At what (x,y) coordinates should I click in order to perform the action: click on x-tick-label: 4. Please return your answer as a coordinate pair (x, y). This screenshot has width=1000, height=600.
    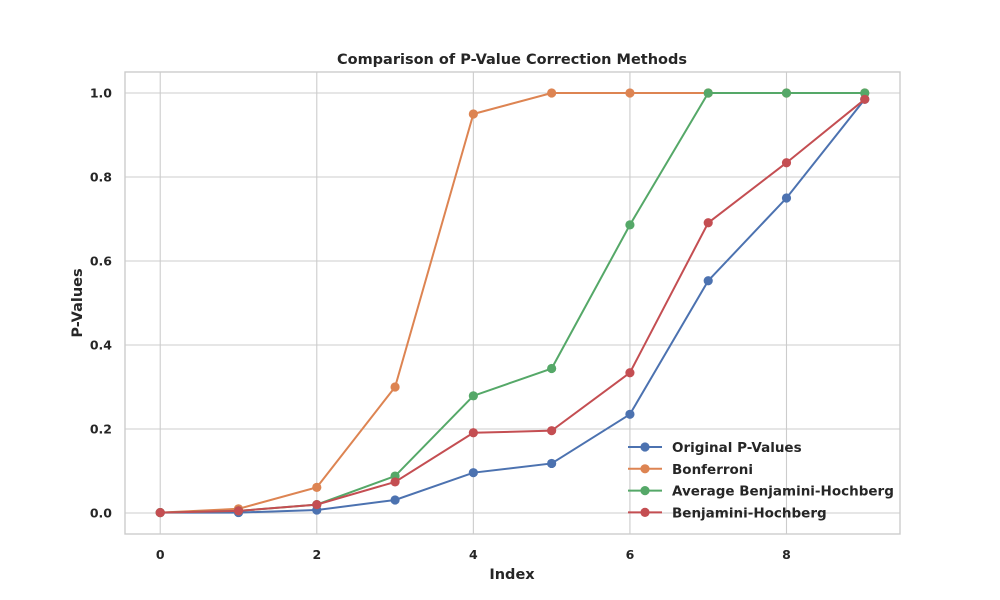
    Looking at the image, I should click on (473, 554).